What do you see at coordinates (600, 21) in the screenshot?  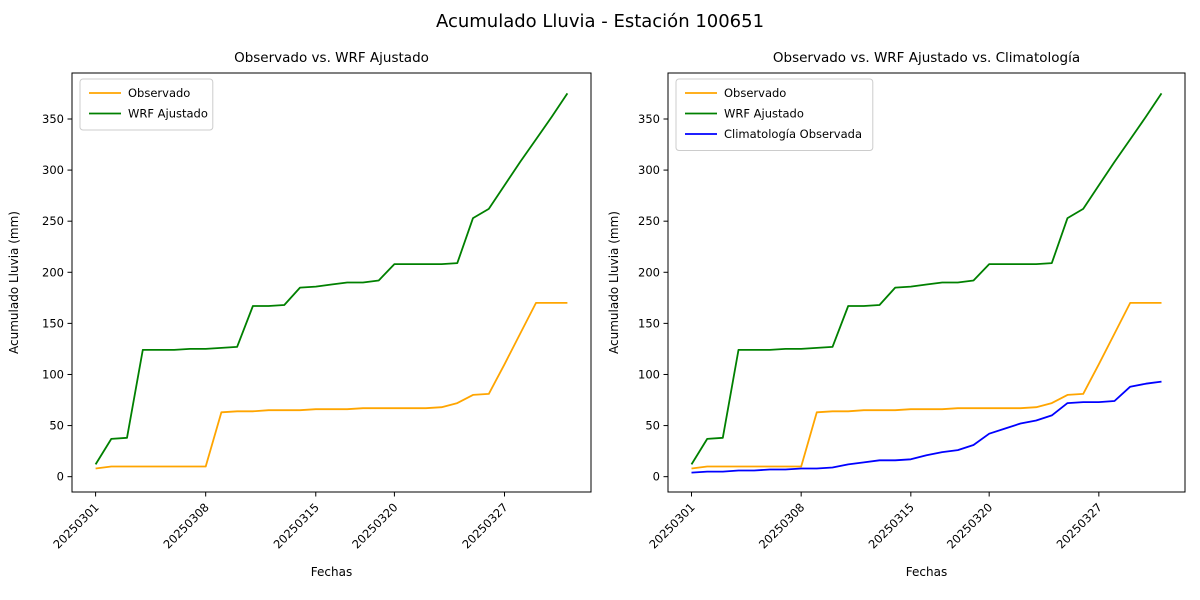 I see `figure-title: Acumulado Lluvia - Estación 100651` at bounding box center [600, 21].